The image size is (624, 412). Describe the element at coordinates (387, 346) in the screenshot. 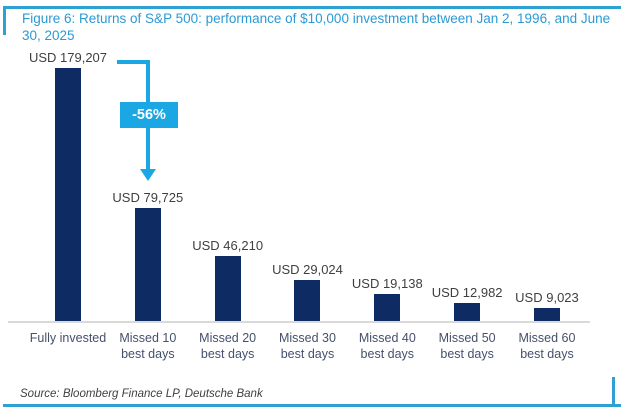

I see `x-axis-tick-label: Missed 40 best days` at that location.